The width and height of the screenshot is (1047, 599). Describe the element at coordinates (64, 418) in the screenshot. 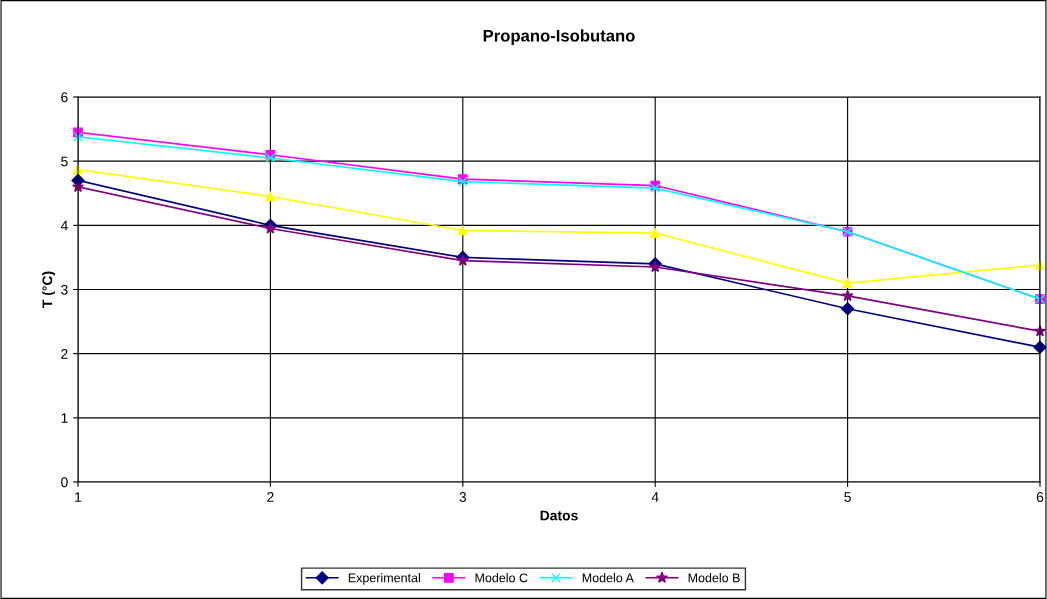

I see `y-tick-label: 1` at that location.